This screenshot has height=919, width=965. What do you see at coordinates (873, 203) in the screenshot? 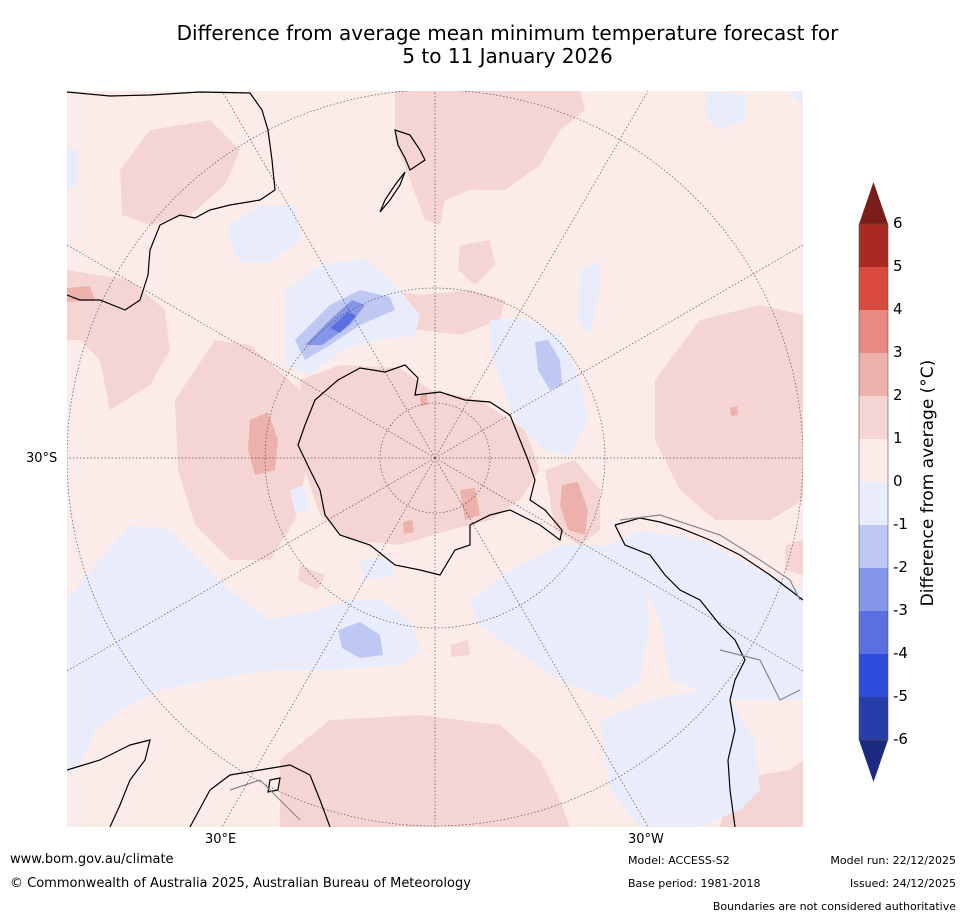
I see `colorbar-extend-top` at bounding box center [873, 203].